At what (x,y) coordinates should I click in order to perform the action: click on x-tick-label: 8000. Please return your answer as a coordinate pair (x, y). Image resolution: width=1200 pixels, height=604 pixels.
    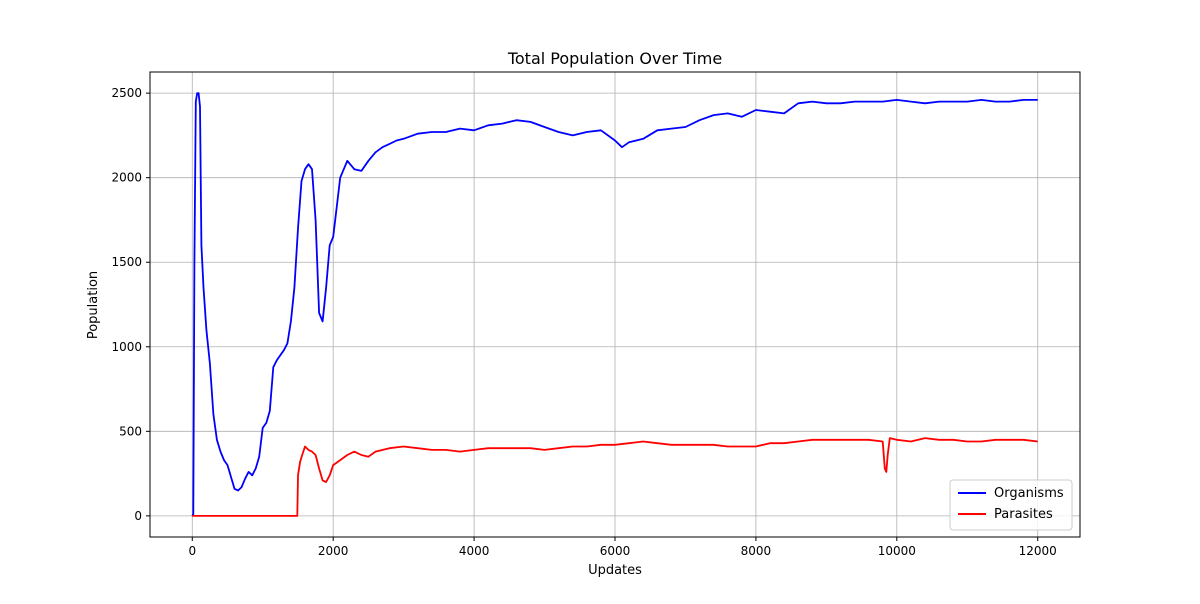
    Looking at the image, I should click on (756, 551).